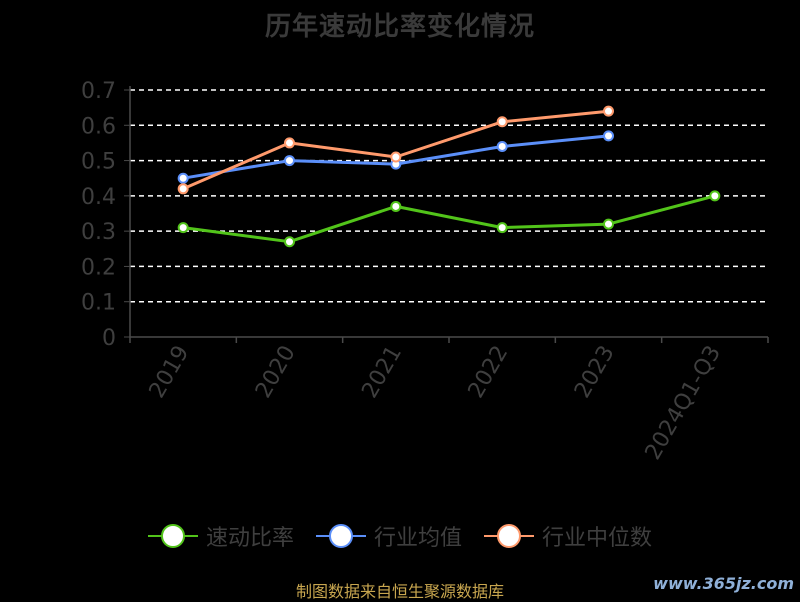 The width and height of the screenshot is (800, 602). Describe the element at coordinates (98, 162) in the screenshot. I see `y-tick-label: 0.5` at that location.